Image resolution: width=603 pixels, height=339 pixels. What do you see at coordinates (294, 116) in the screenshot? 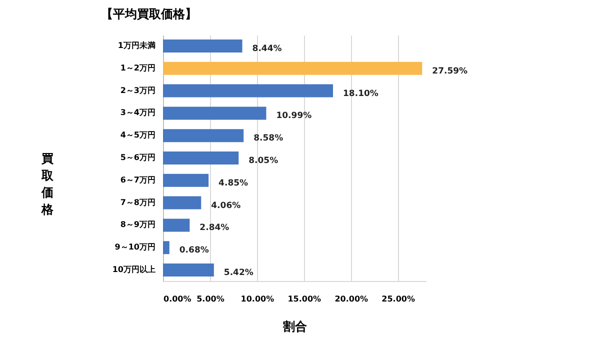
I see `data-label: 10.99%` at bounding box center [294, 116].